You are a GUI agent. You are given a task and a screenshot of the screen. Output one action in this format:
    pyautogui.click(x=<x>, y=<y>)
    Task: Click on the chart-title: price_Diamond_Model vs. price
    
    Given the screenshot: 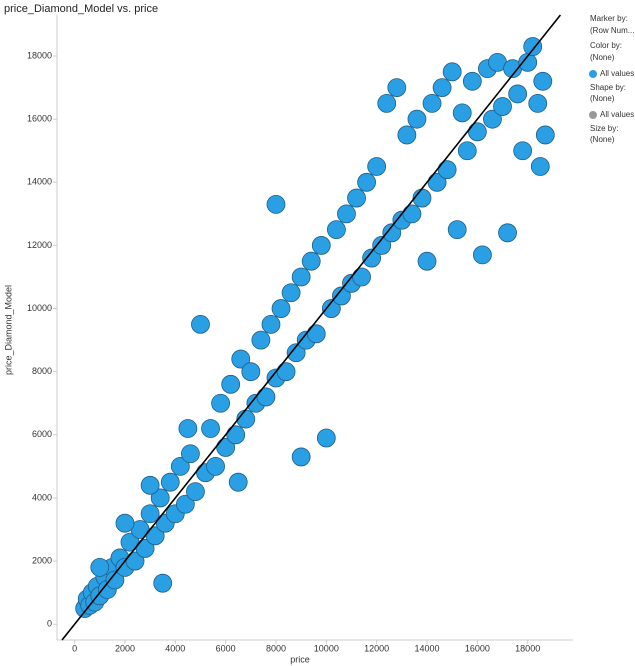 What is the action you would take?
    pyautogui.click(x=81, y=9)
    